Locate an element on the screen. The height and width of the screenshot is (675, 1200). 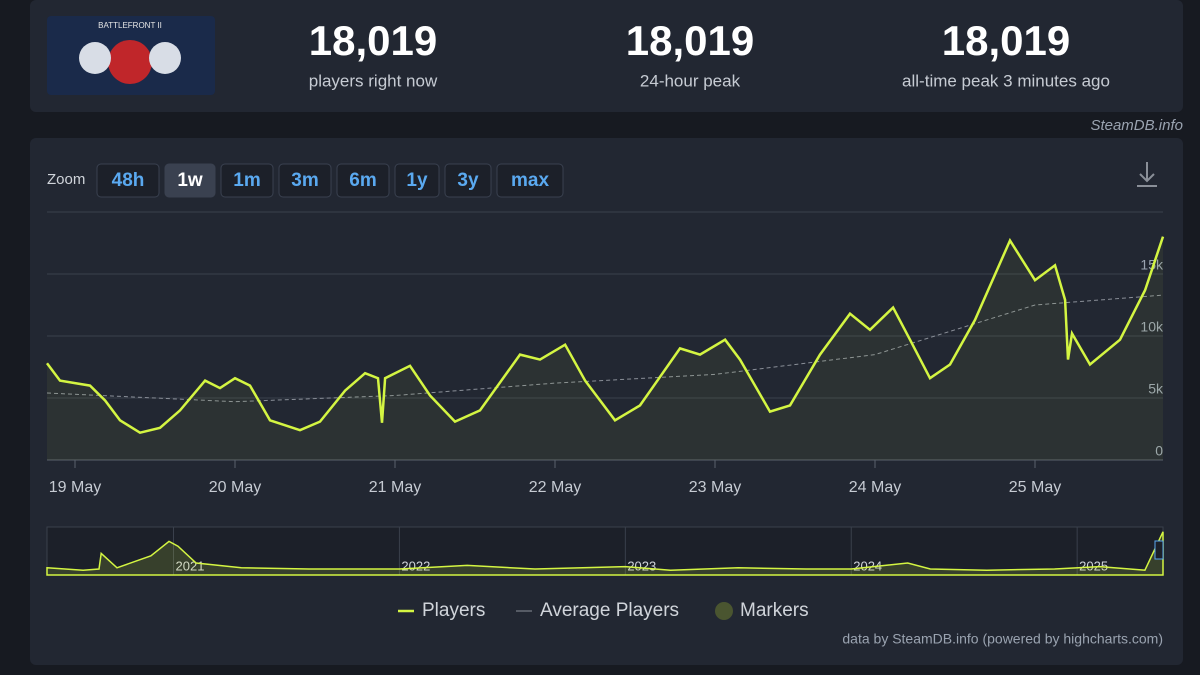
zoom-button-label: 1m is located at coordinates (246, 180).